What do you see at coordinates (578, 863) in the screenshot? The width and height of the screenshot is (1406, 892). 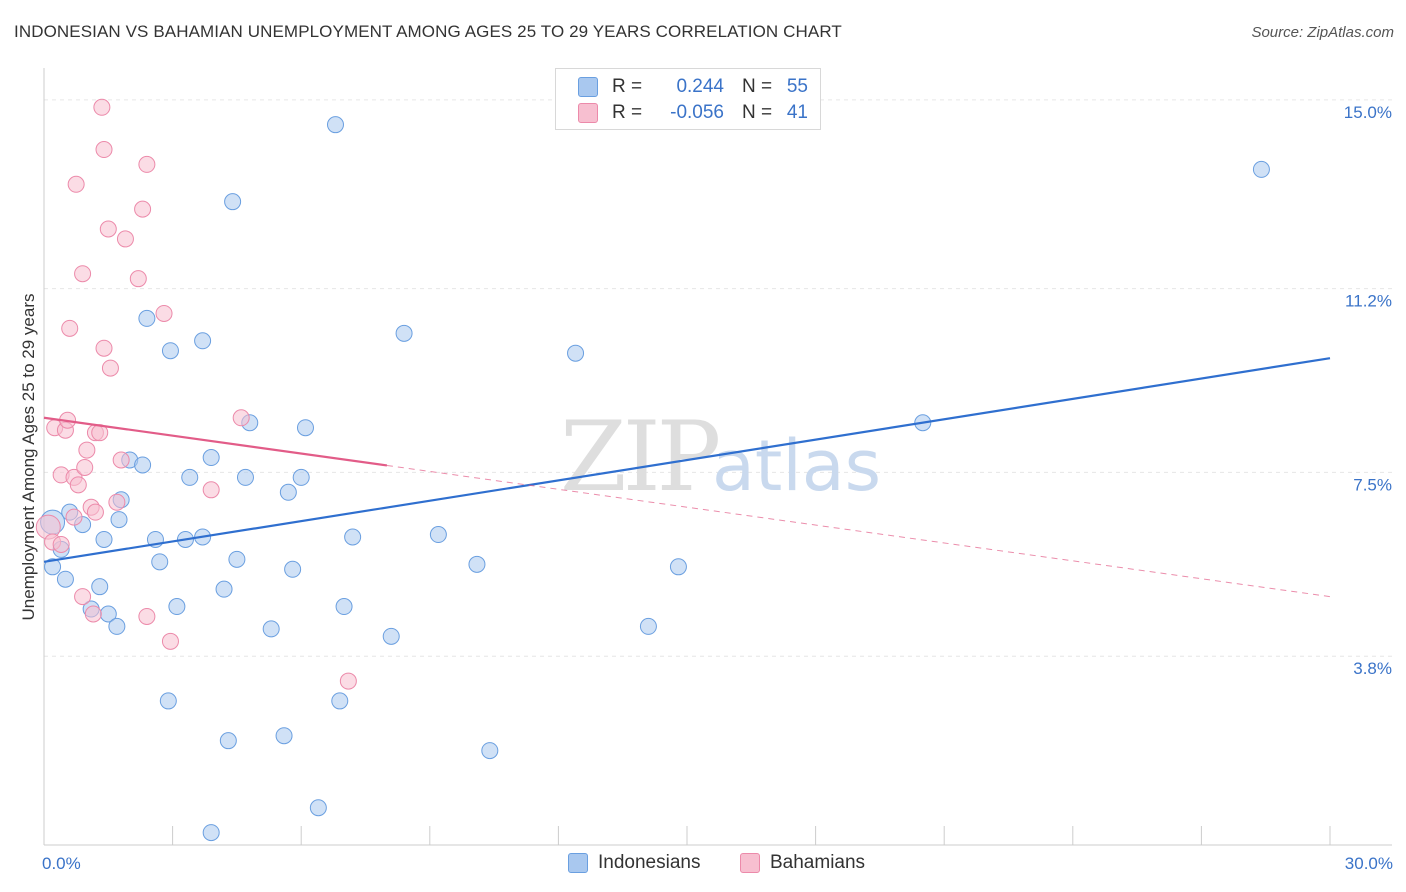 I see `series-swatch-indonesians` at bounding box center [578, 863].